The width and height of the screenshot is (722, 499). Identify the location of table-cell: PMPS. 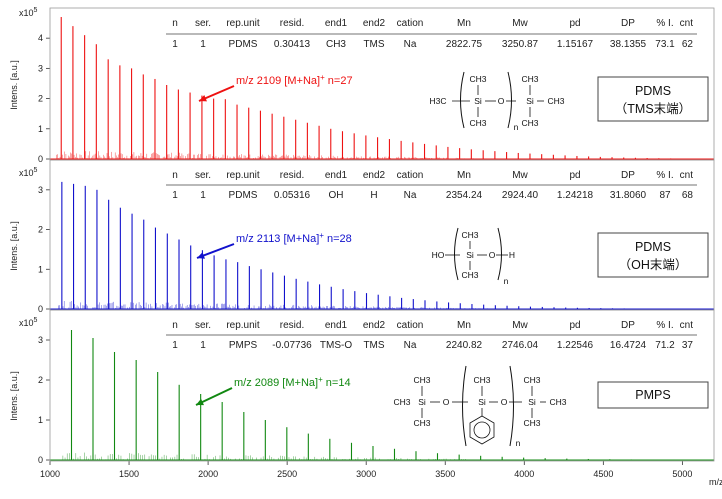
(243, 345).